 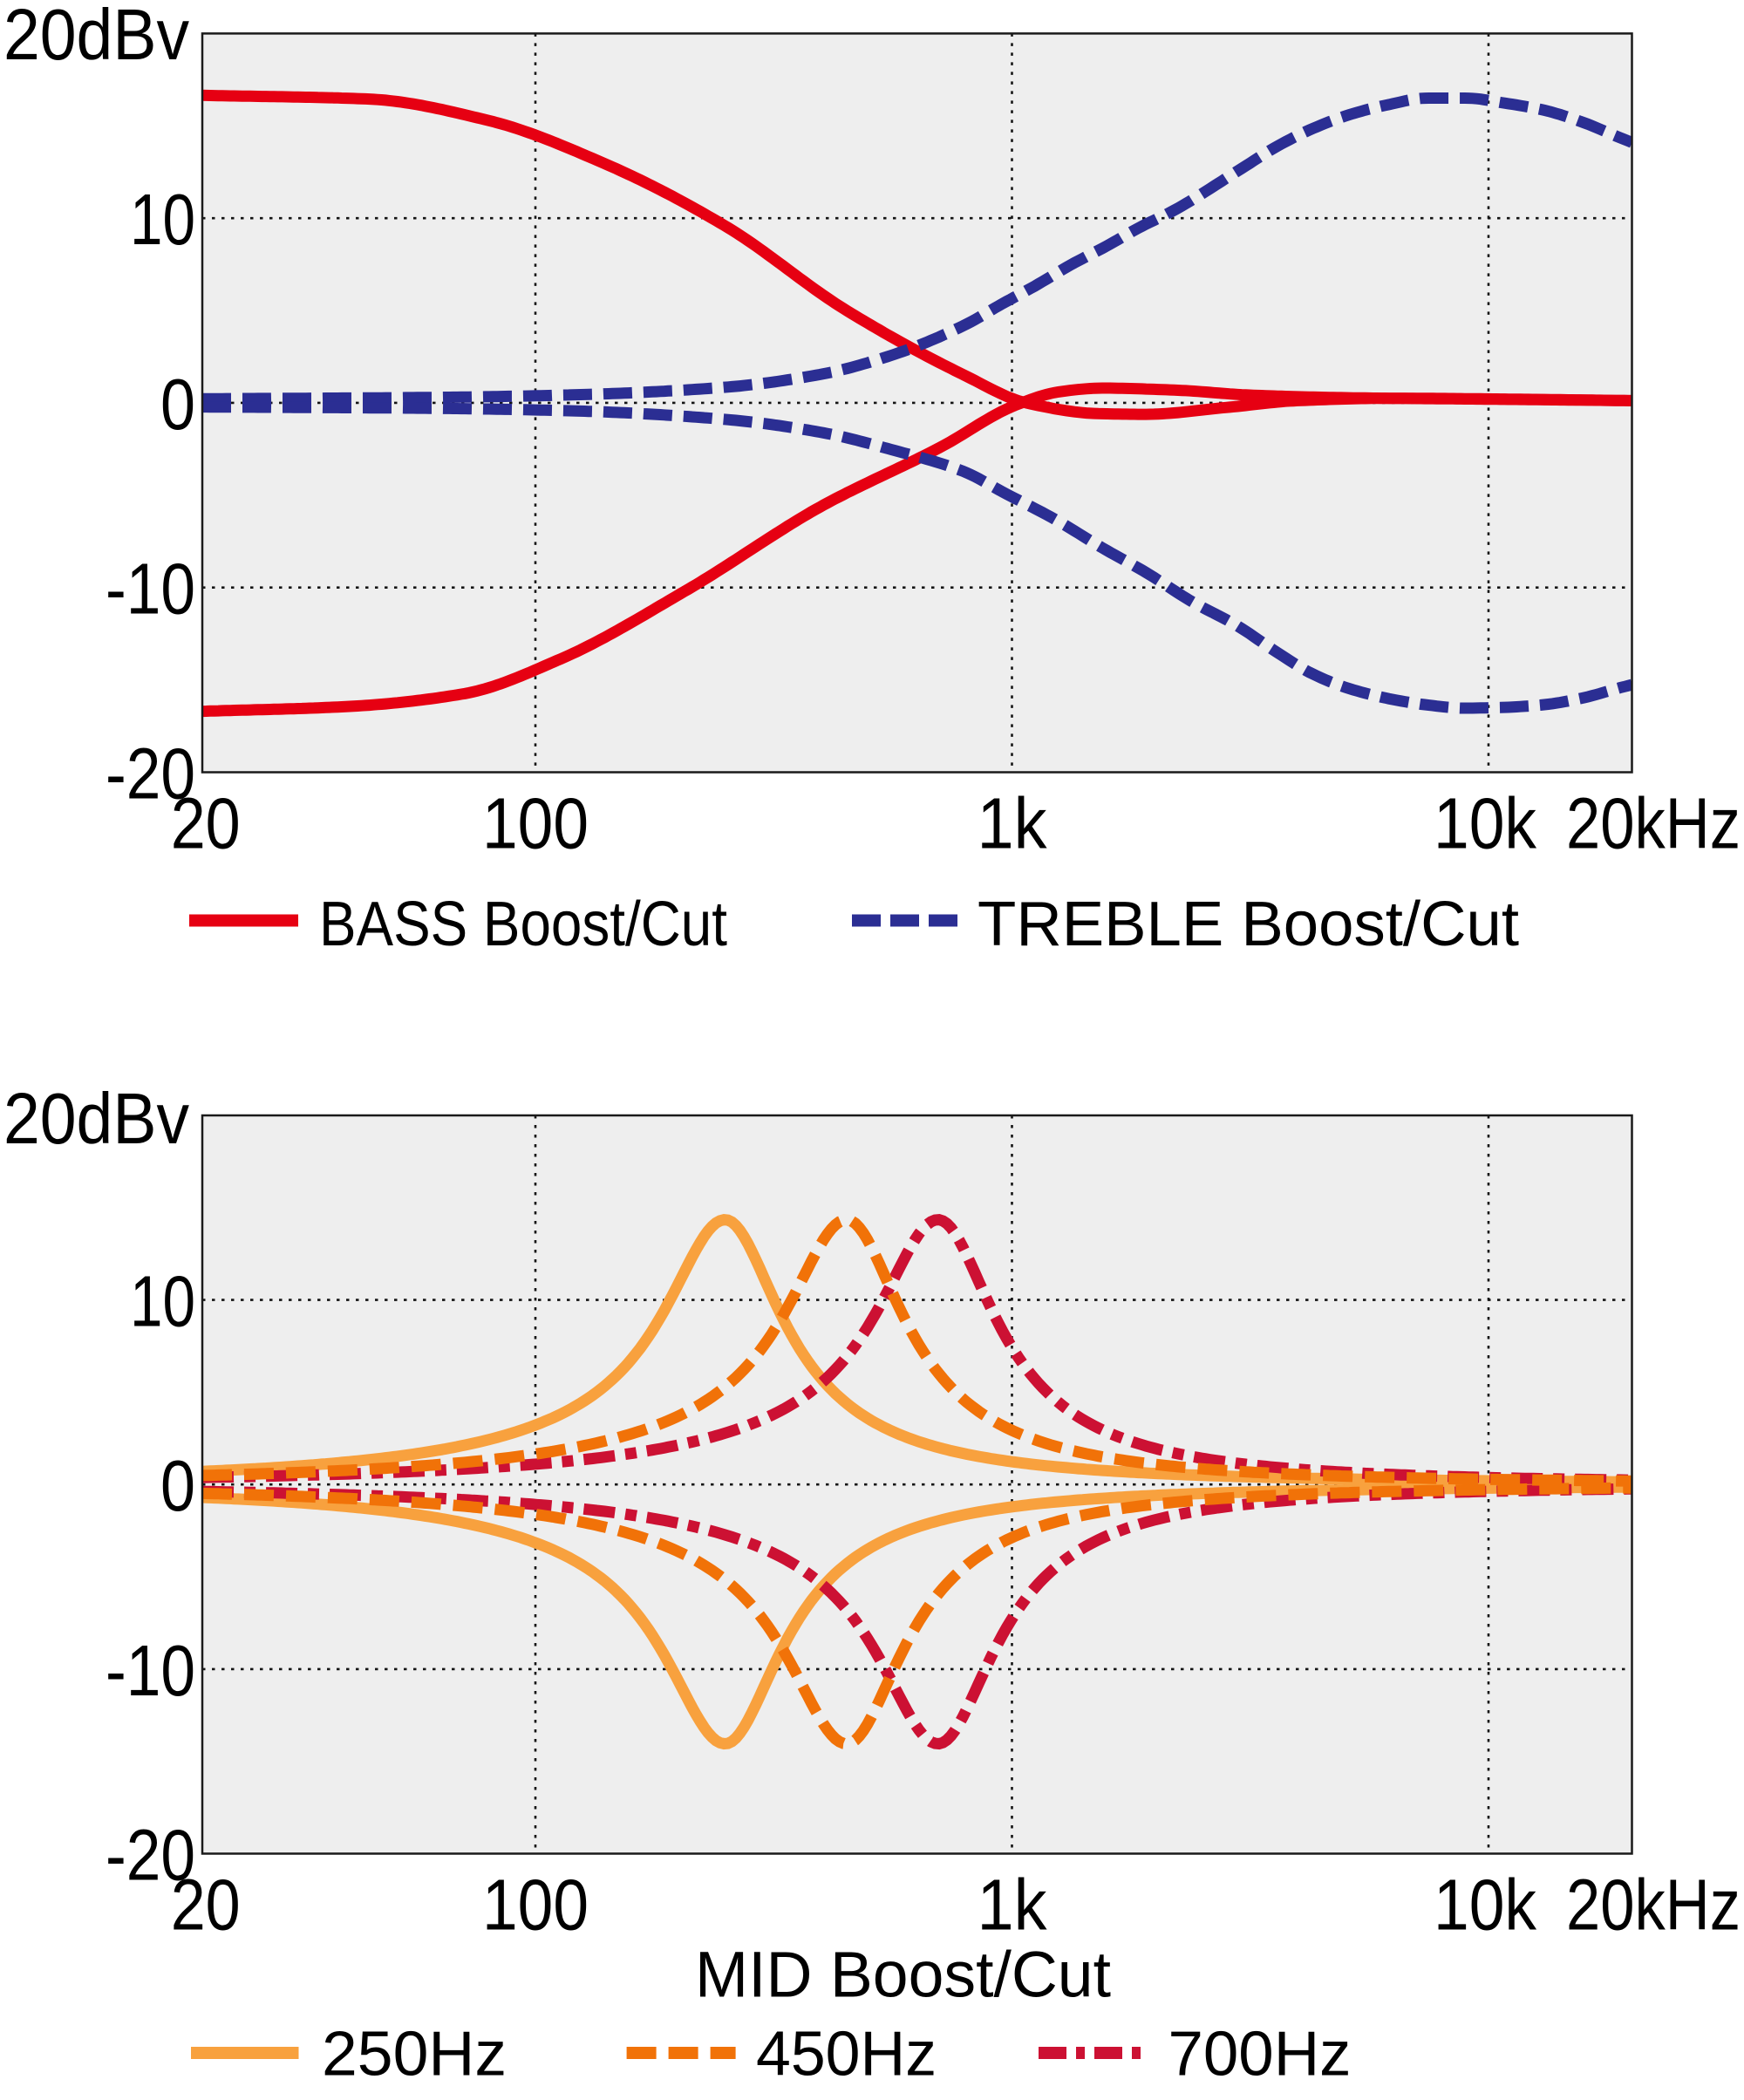 I want to click on svg-text: 450Hz, so click(x=846, y=2055).